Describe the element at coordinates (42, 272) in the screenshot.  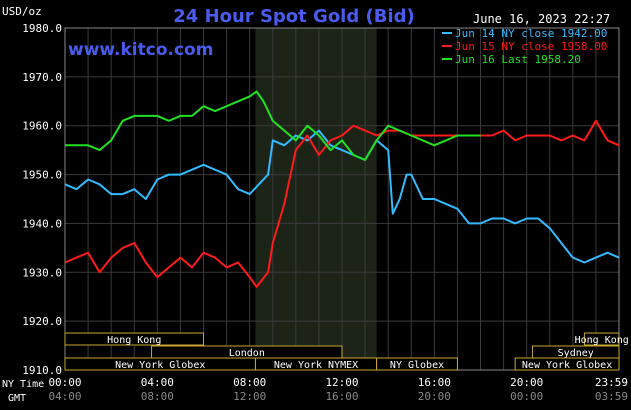
I see `y-tick-label: 1930.0` at that location.